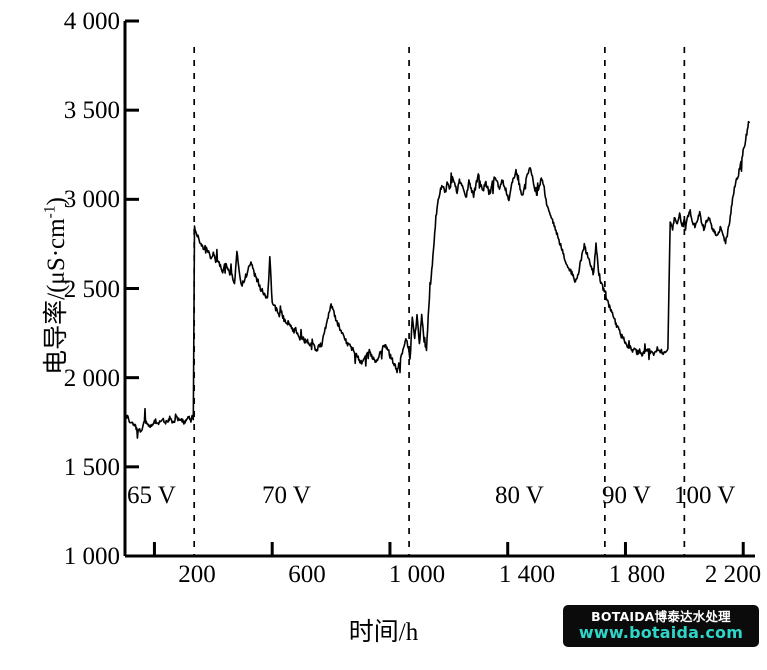  I want to click on x-tick-label-2200: 2 200, so click(733, 574).